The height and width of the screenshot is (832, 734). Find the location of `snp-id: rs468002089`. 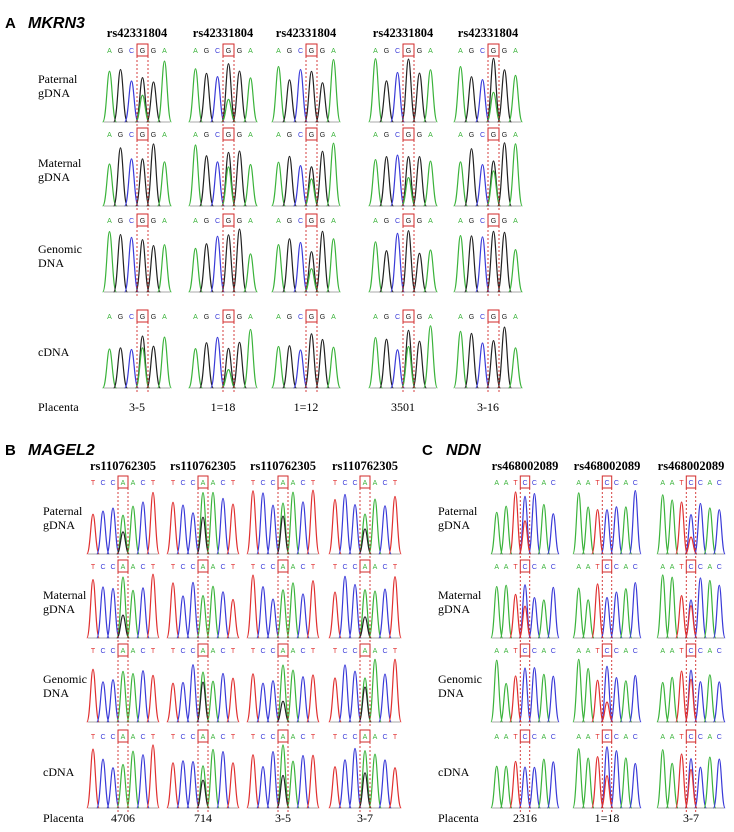

snp-id: rs468002089 is located at coordinates (691, 466).